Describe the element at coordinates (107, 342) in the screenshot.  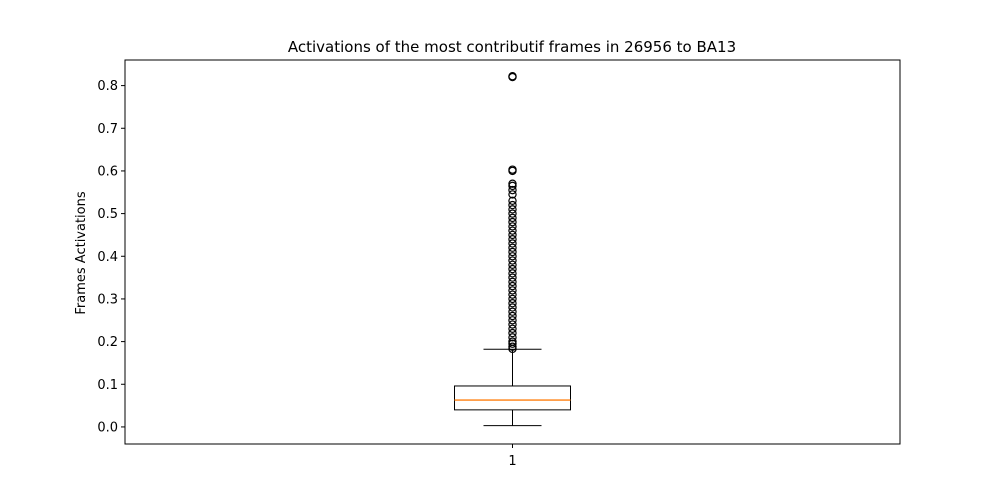
I see `y-tick-label: 0.2` at that location.